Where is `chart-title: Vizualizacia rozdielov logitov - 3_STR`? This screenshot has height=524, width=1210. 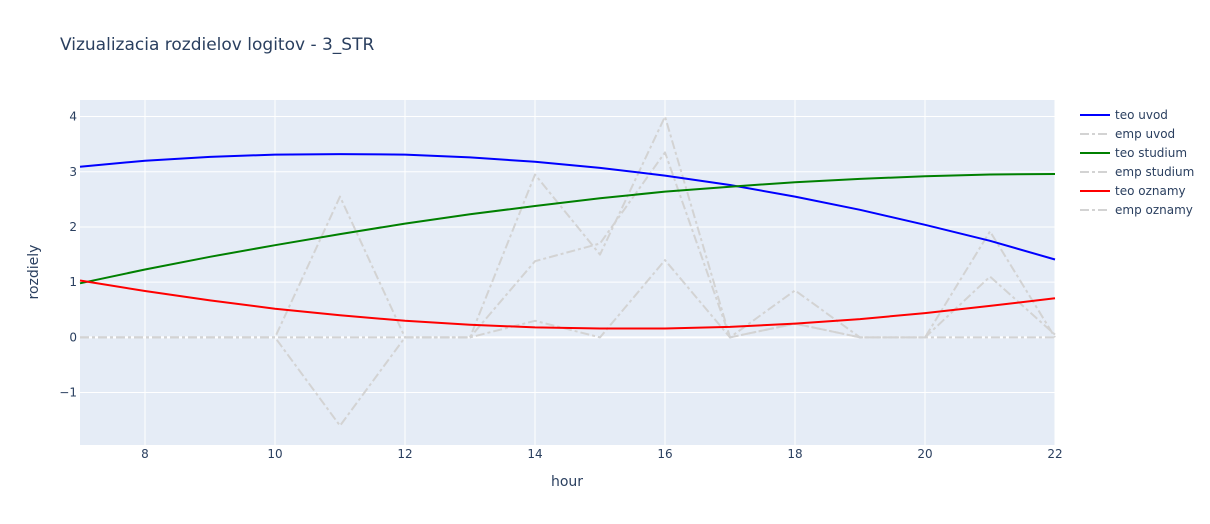
chart-title: Vizualizacia rozdielov logitov - 3_STR is located at coordinates (217, 45).